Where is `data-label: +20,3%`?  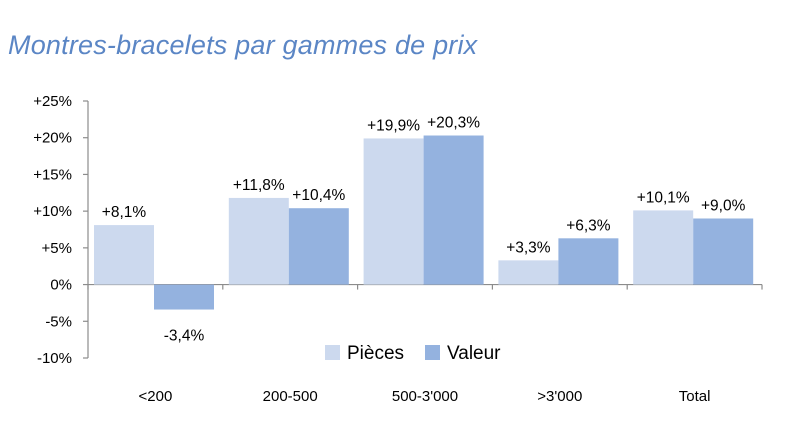
data-label: +20,3% is located at coordinates (453, 123).